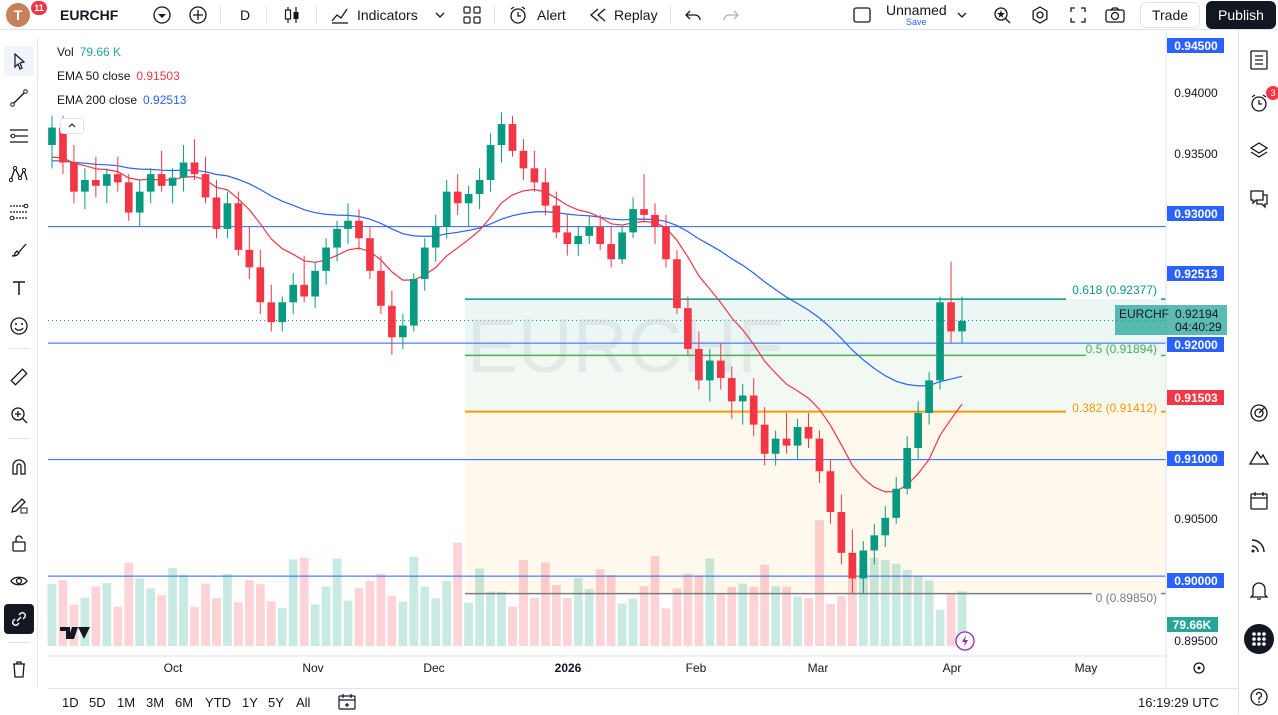 The image size is (1278, 715). What do you see at coordinates (19, 174) in the screenshot?
I see `pattern-tool-icon` at bounding box center [19, 174].